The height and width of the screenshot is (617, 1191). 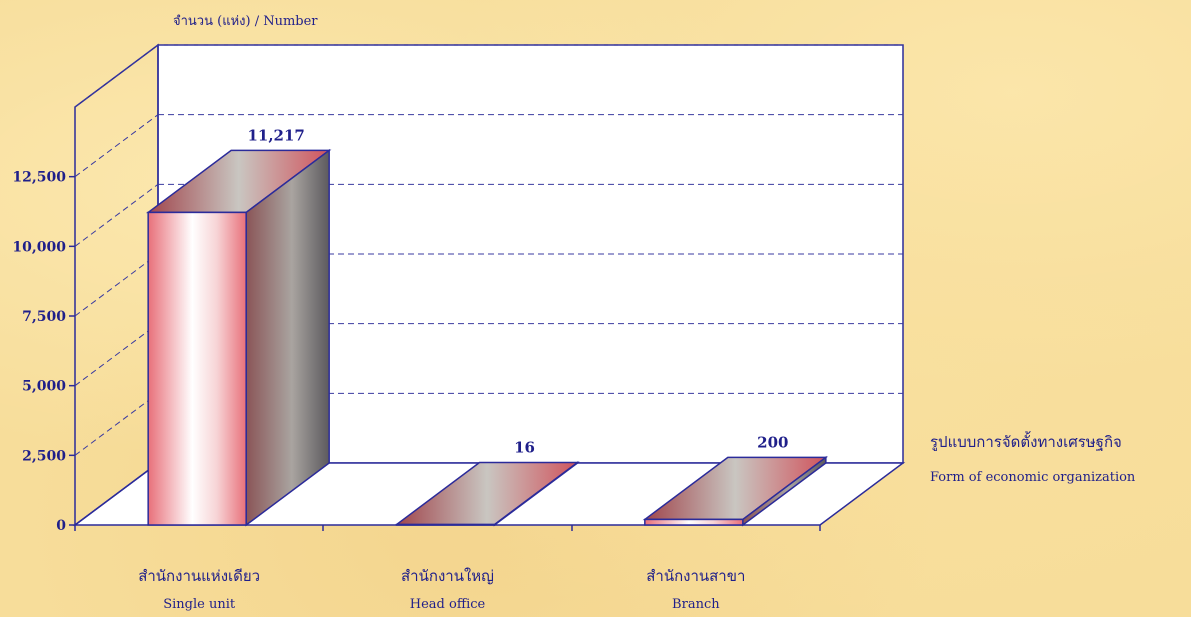 I want to click on y-tick-label: 12,500, so click(x=39, y=178).